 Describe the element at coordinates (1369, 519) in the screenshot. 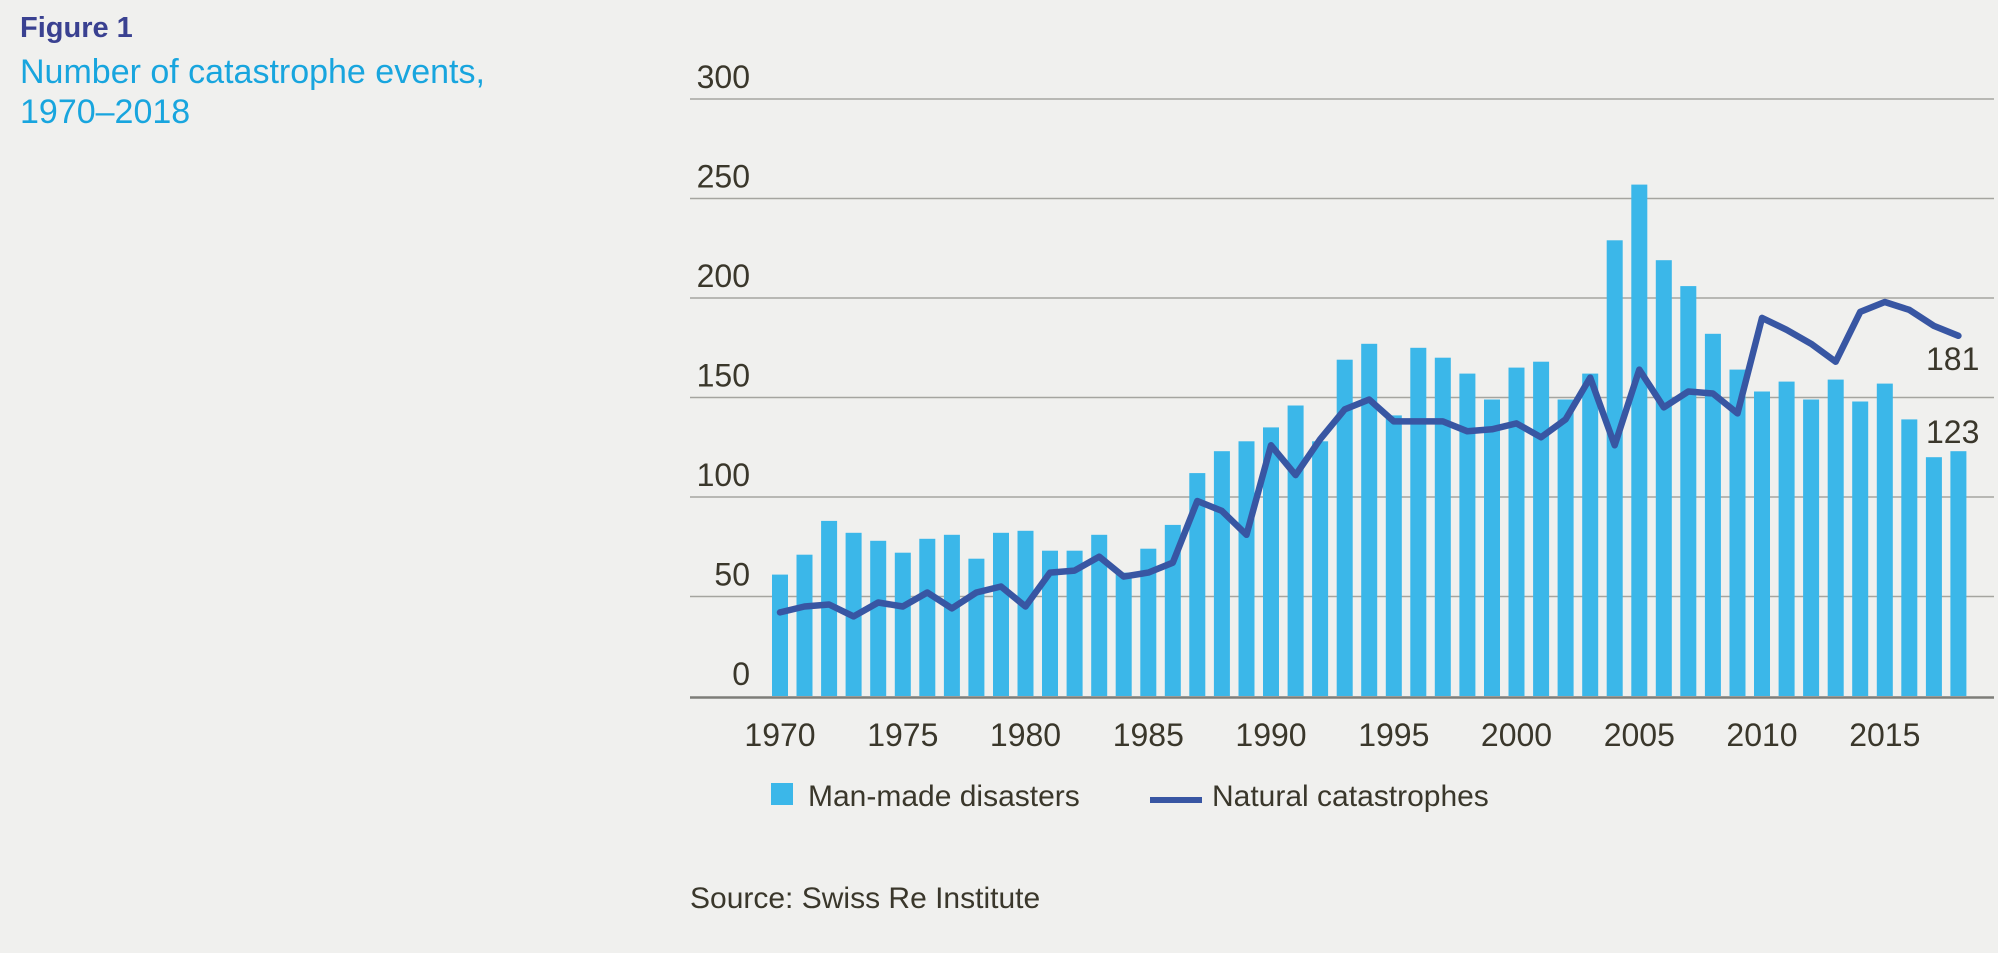

I see `bar-1994` at that location.